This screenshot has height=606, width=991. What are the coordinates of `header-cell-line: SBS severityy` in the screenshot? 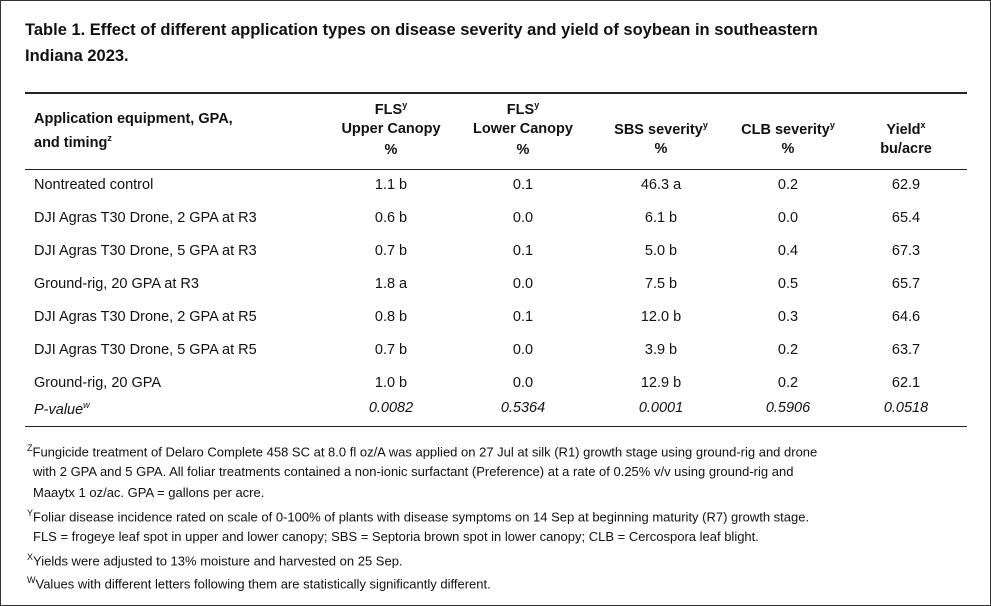 It's located at (661, 129).